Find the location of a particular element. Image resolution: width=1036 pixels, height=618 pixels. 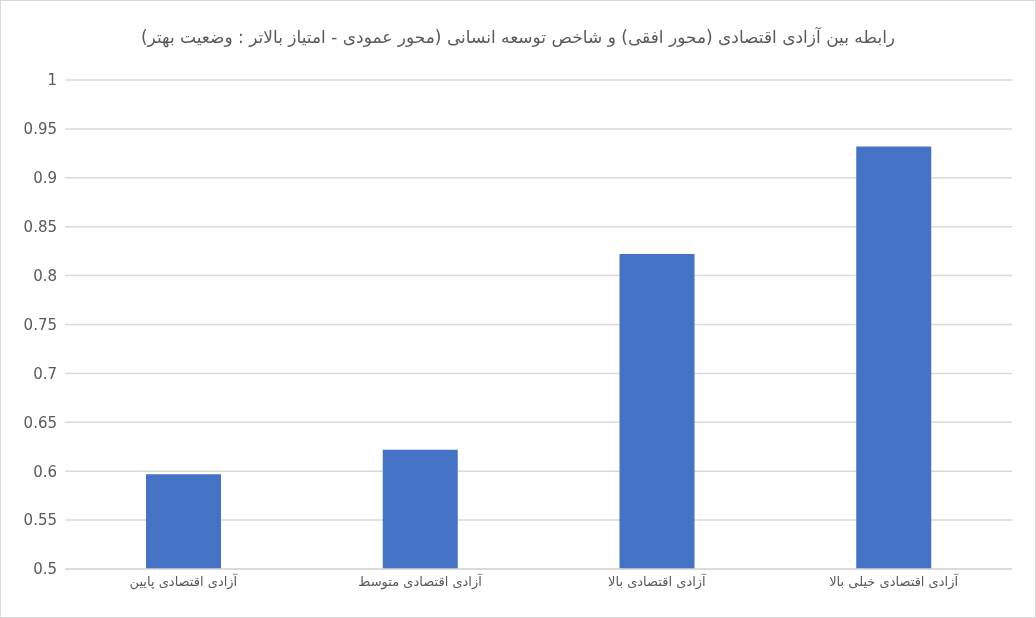

y-tick-label: 0.5 is located at coordinates (45, 569).